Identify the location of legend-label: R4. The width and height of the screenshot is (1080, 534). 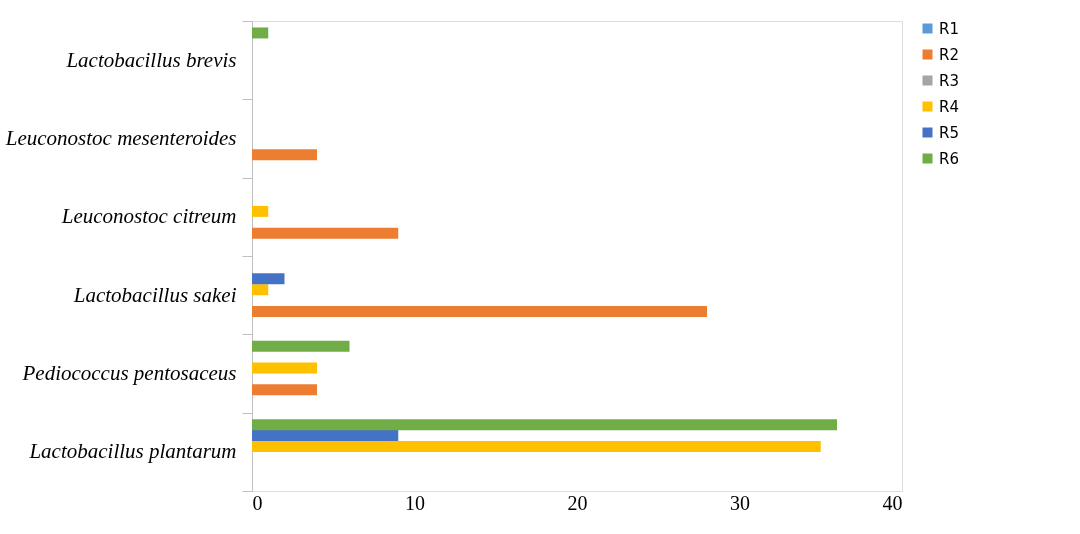
(949, 106).